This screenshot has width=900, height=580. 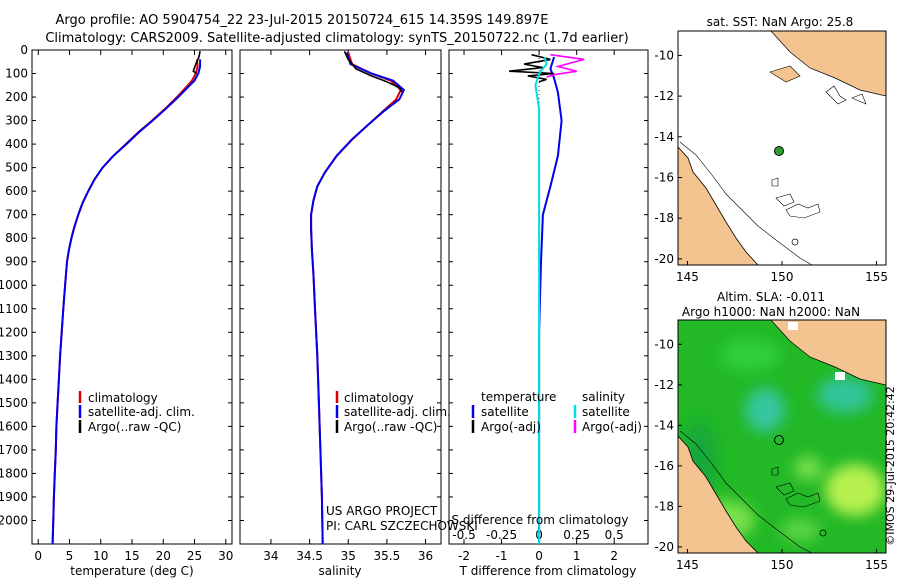 What do you see at coordinates (402, 526) in the screenshot?
I see `pi-credit: PI: CARL SZCZECHOWSKI` at bounding box center [402, 526].